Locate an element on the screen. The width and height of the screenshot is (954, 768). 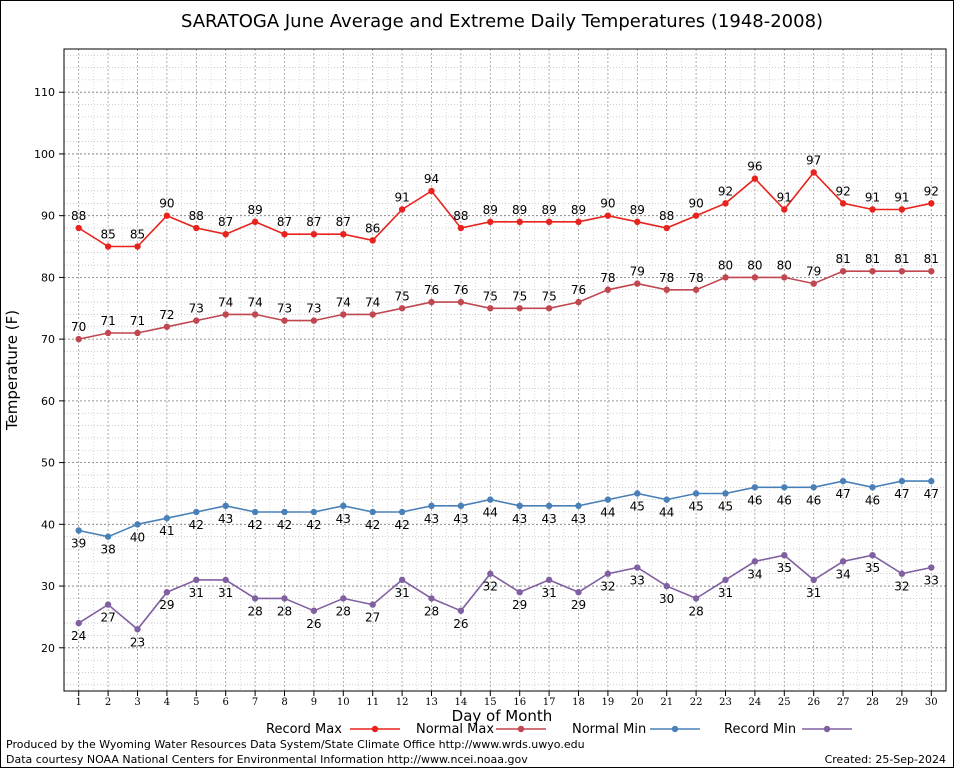
data-label-normal-min: 39 is located at coordinates (78, 544).